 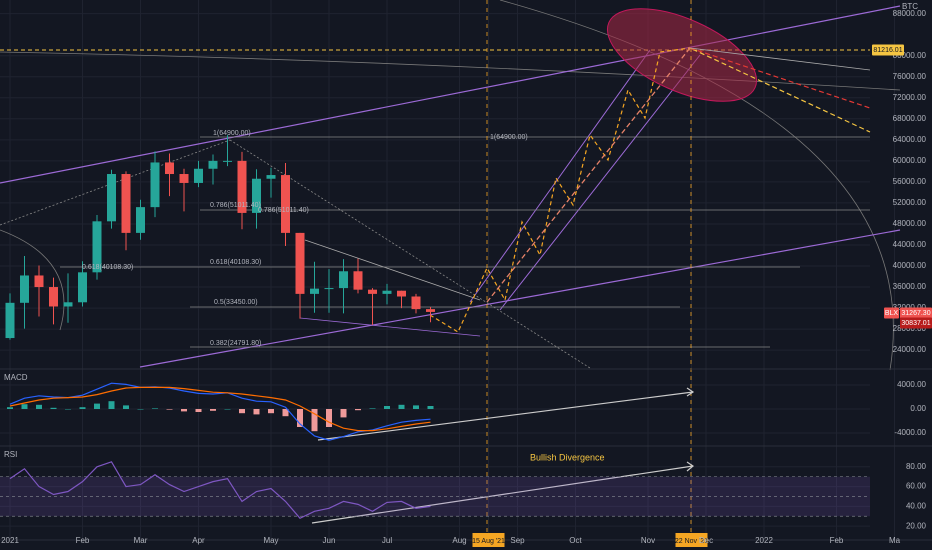 What do you see at coordinates (910, 286) in the screenshot?
I see `y-tick-label: 36000.00` at bounding box center [910, 286].